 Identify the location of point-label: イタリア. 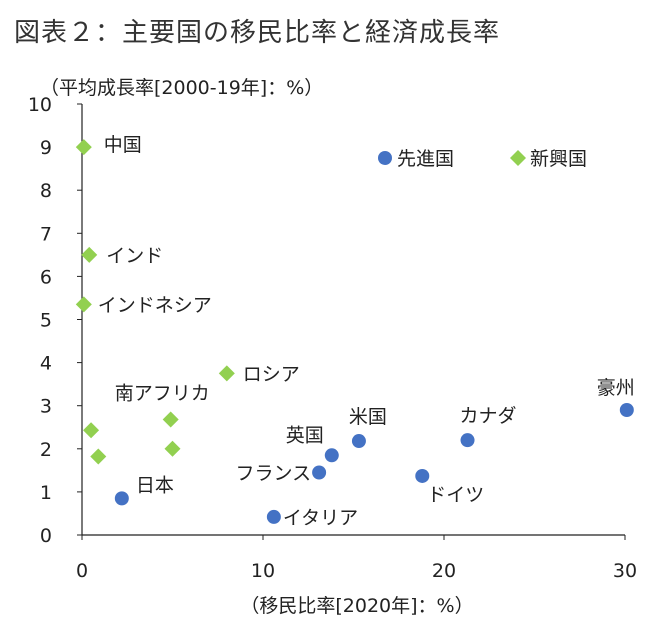
(320, 518).